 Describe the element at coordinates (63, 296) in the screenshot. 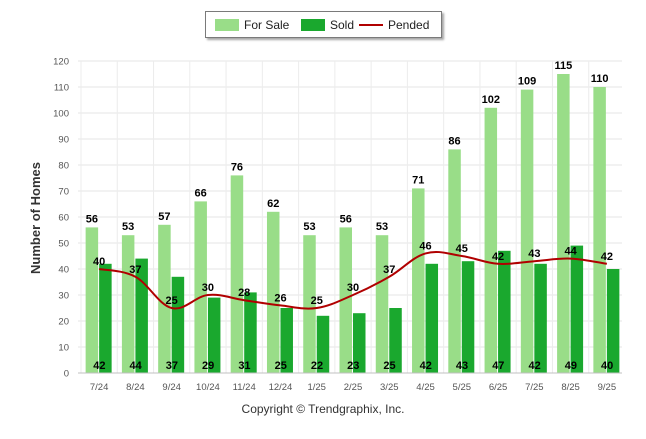

I see `y-tick-label: 30` at that location.